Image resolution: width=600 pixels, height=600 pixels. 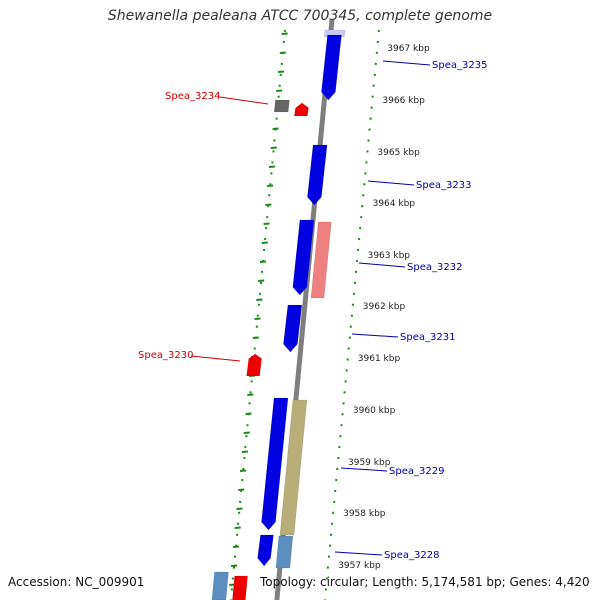 What do you see at coordinates (220, 585) in the screenshot?
I see `feature-bottom-steel` at bounding box center [220, 585].